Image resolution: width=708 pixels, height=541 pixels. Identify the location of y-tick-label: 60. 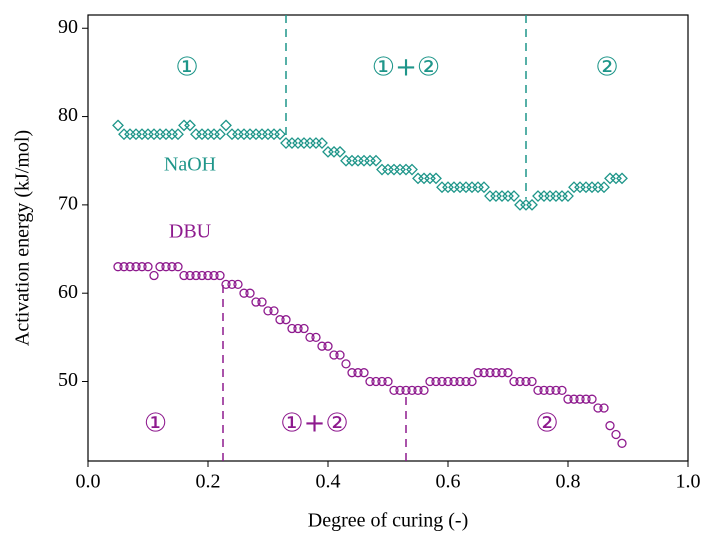
(68, 292).